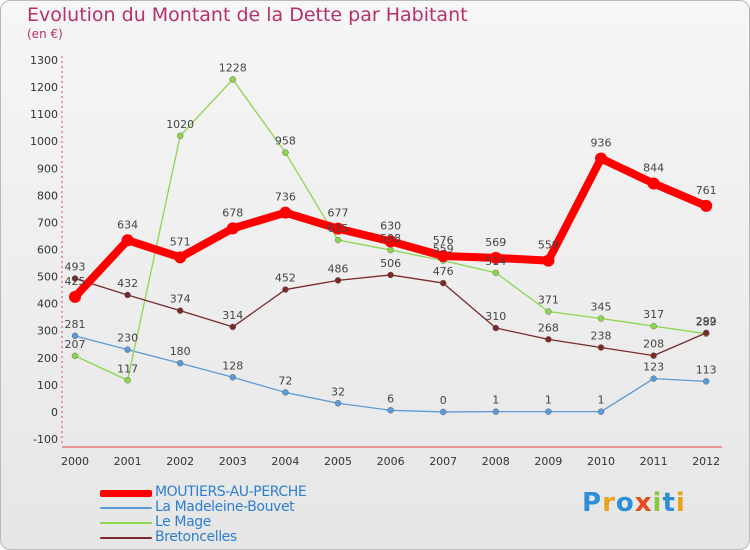  I want to click on data-label: 230, so click(127, 338).